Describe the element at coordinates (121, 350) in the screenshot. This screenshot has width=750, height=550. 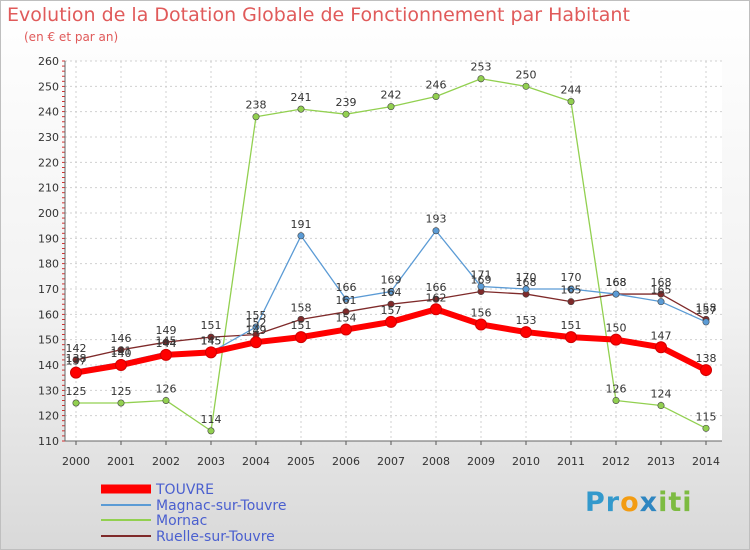
I see `data-label: 141` at that location.